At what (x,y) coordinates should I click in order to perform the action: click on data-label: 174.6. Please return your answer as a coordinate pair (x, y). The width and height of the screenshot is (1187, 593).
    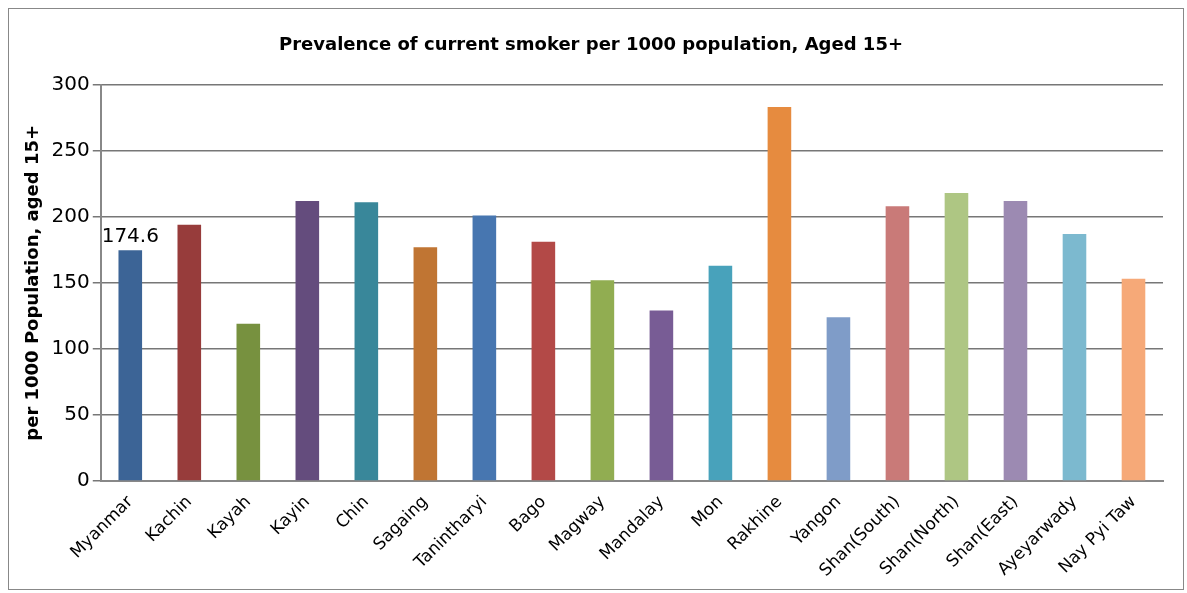
    Looking at the image, I should click on (130, 234).